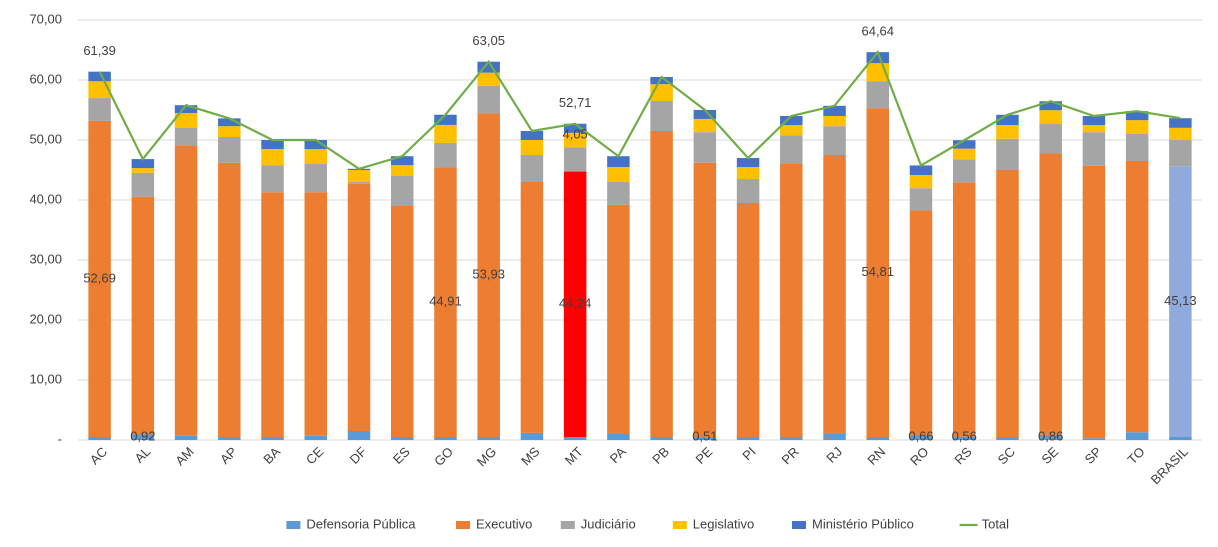  What do you see at coordinates (45, 258) in the screenshot?
I see `y-tick-label: 30,00` at bounding box center [45, 258].